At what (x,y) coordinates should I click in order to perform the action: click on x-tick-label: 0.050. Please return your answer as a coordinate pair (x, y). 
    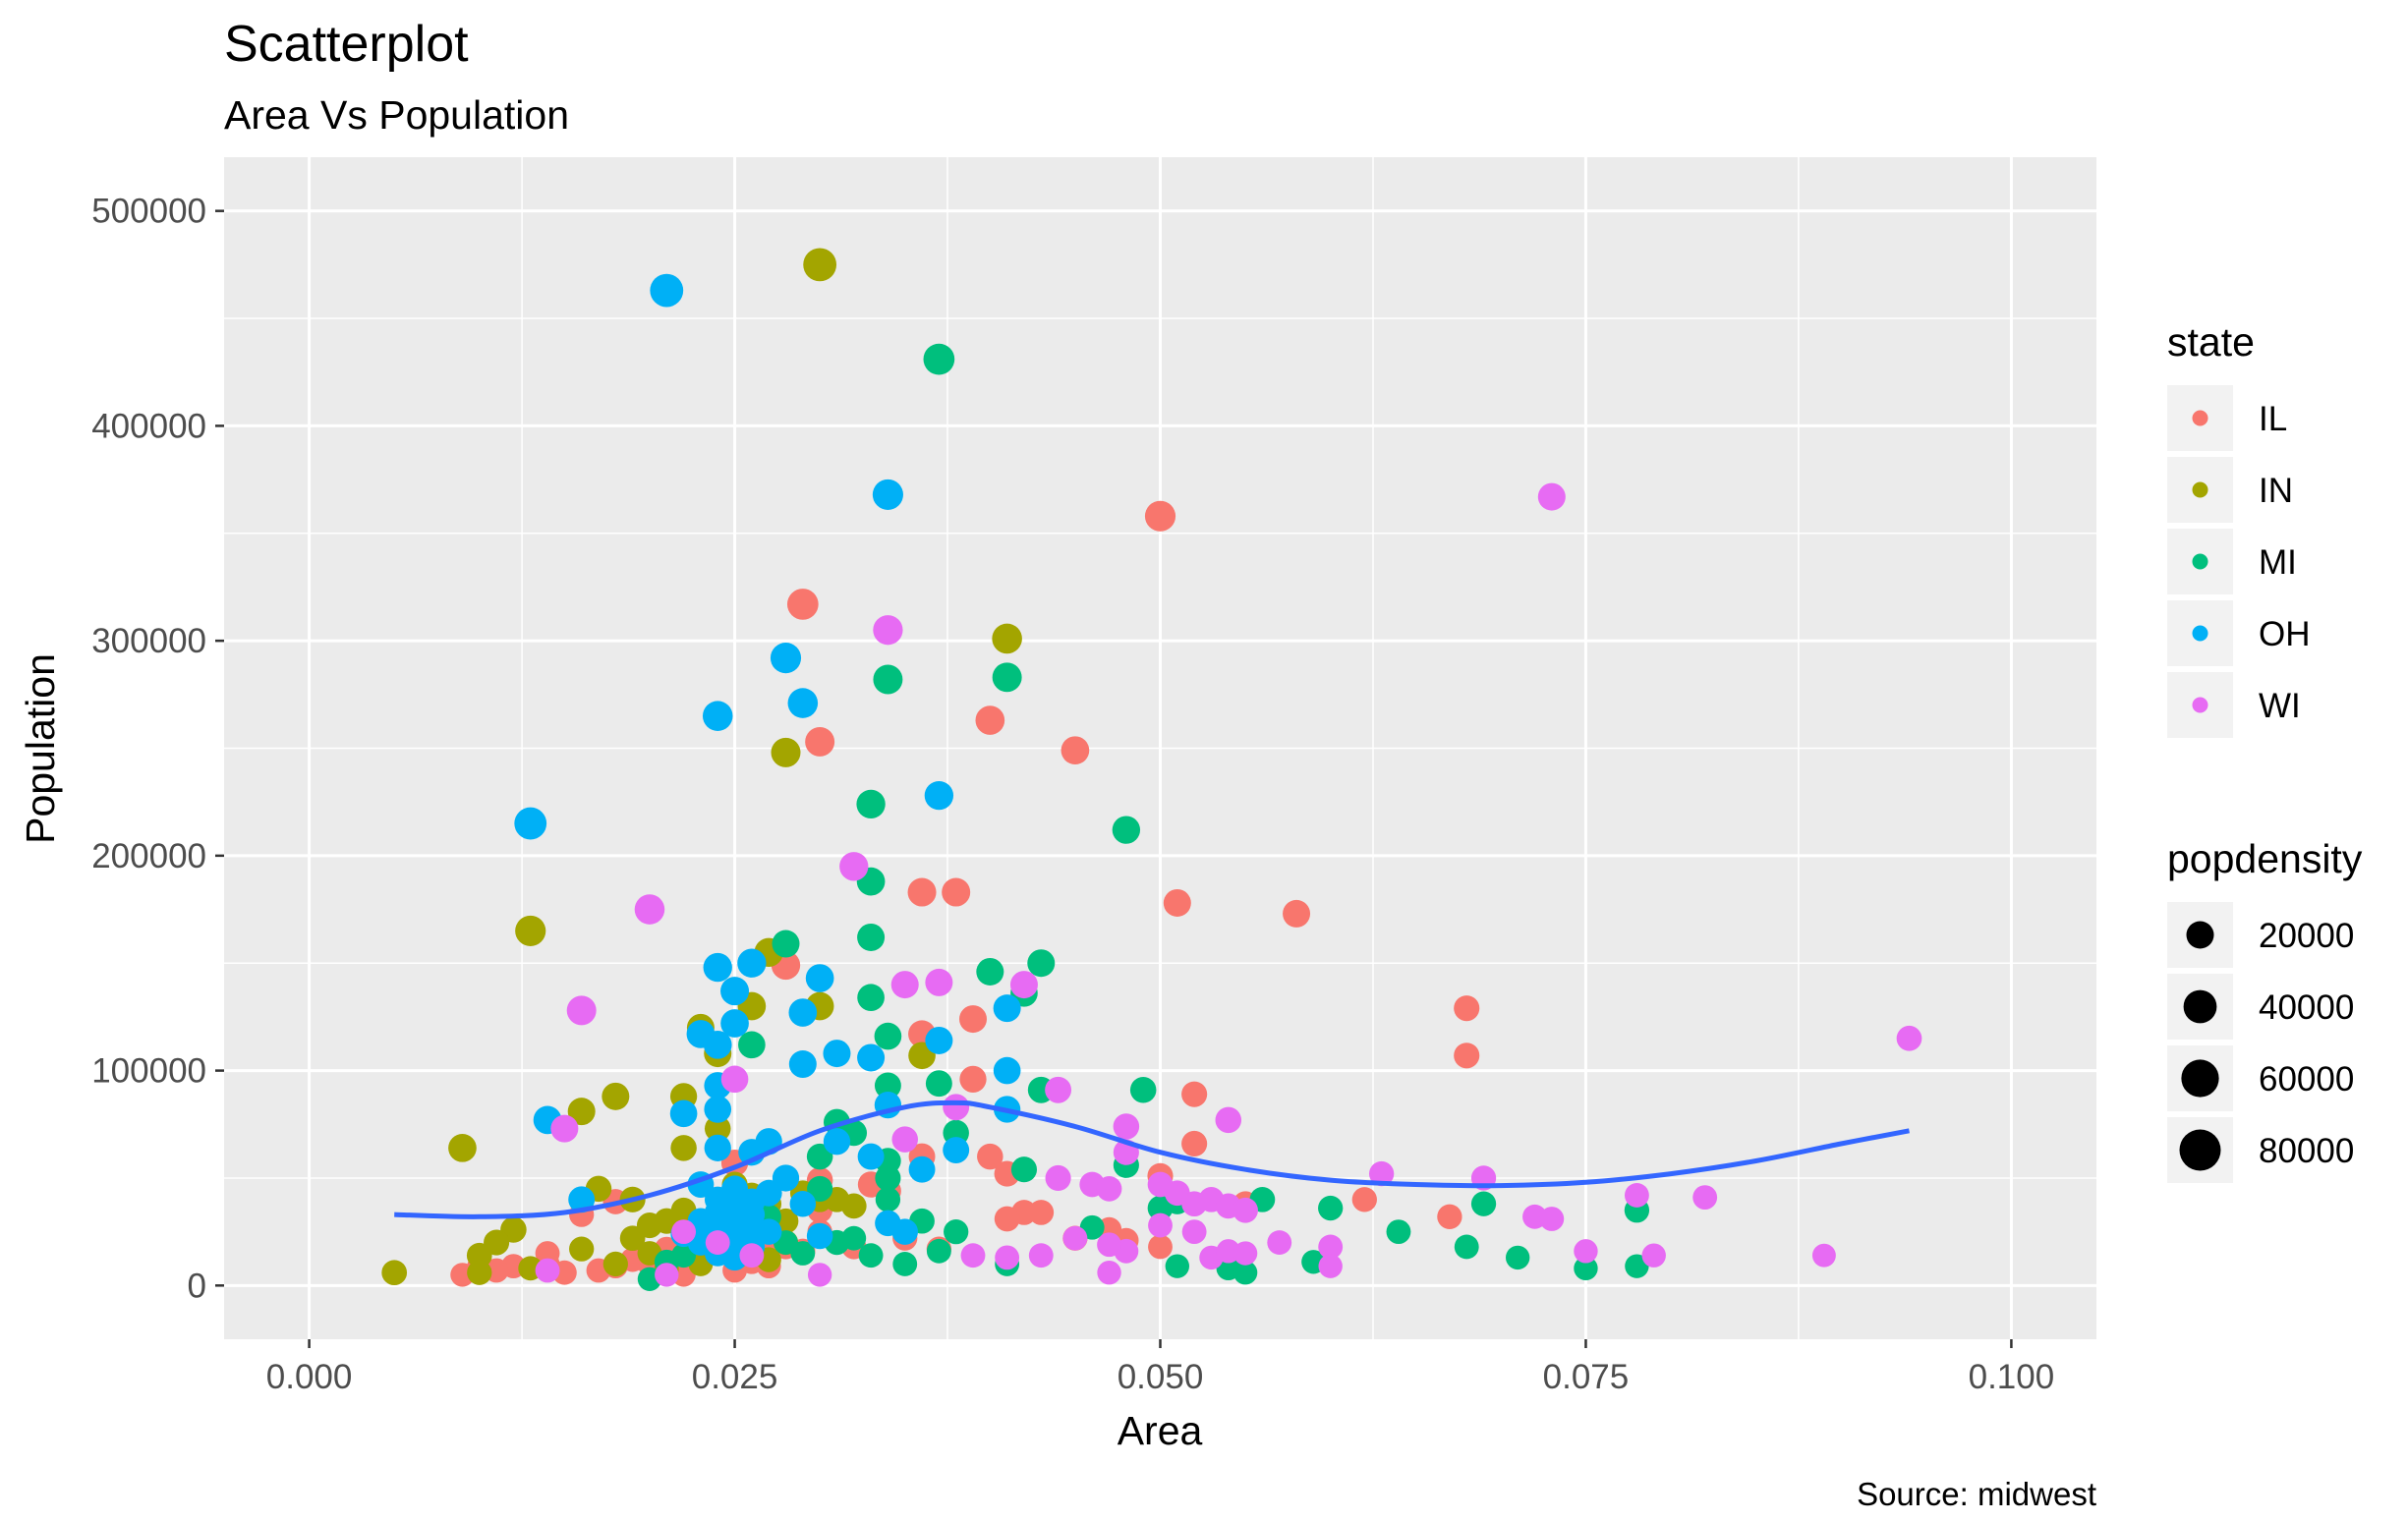
    Looking at the image, I should click on (1161, 1377).